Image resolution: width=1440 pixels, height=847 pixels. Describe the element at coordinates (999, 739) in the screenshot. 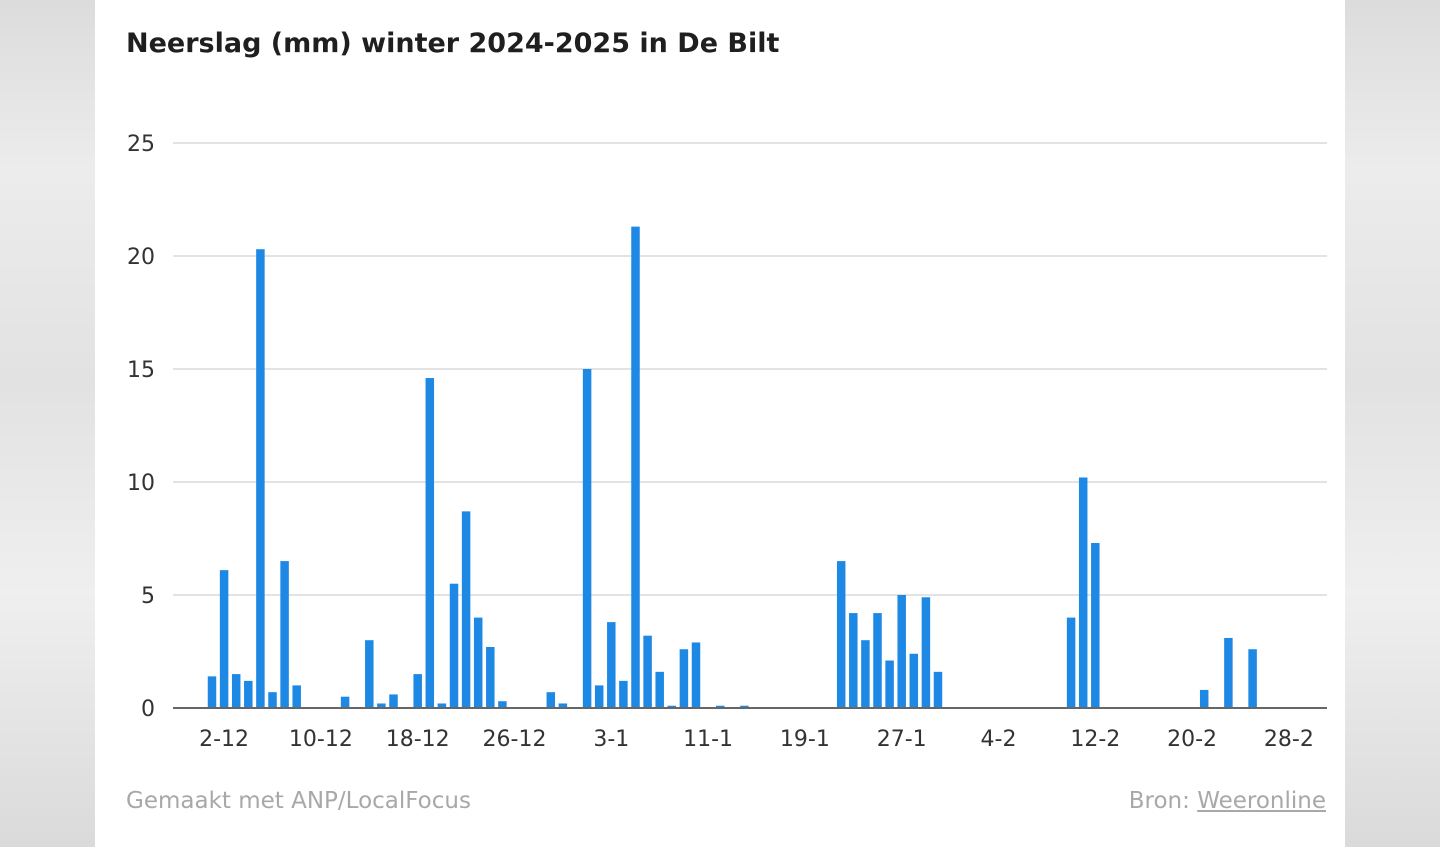

I see `x-tick-label: 4-2` at that location.